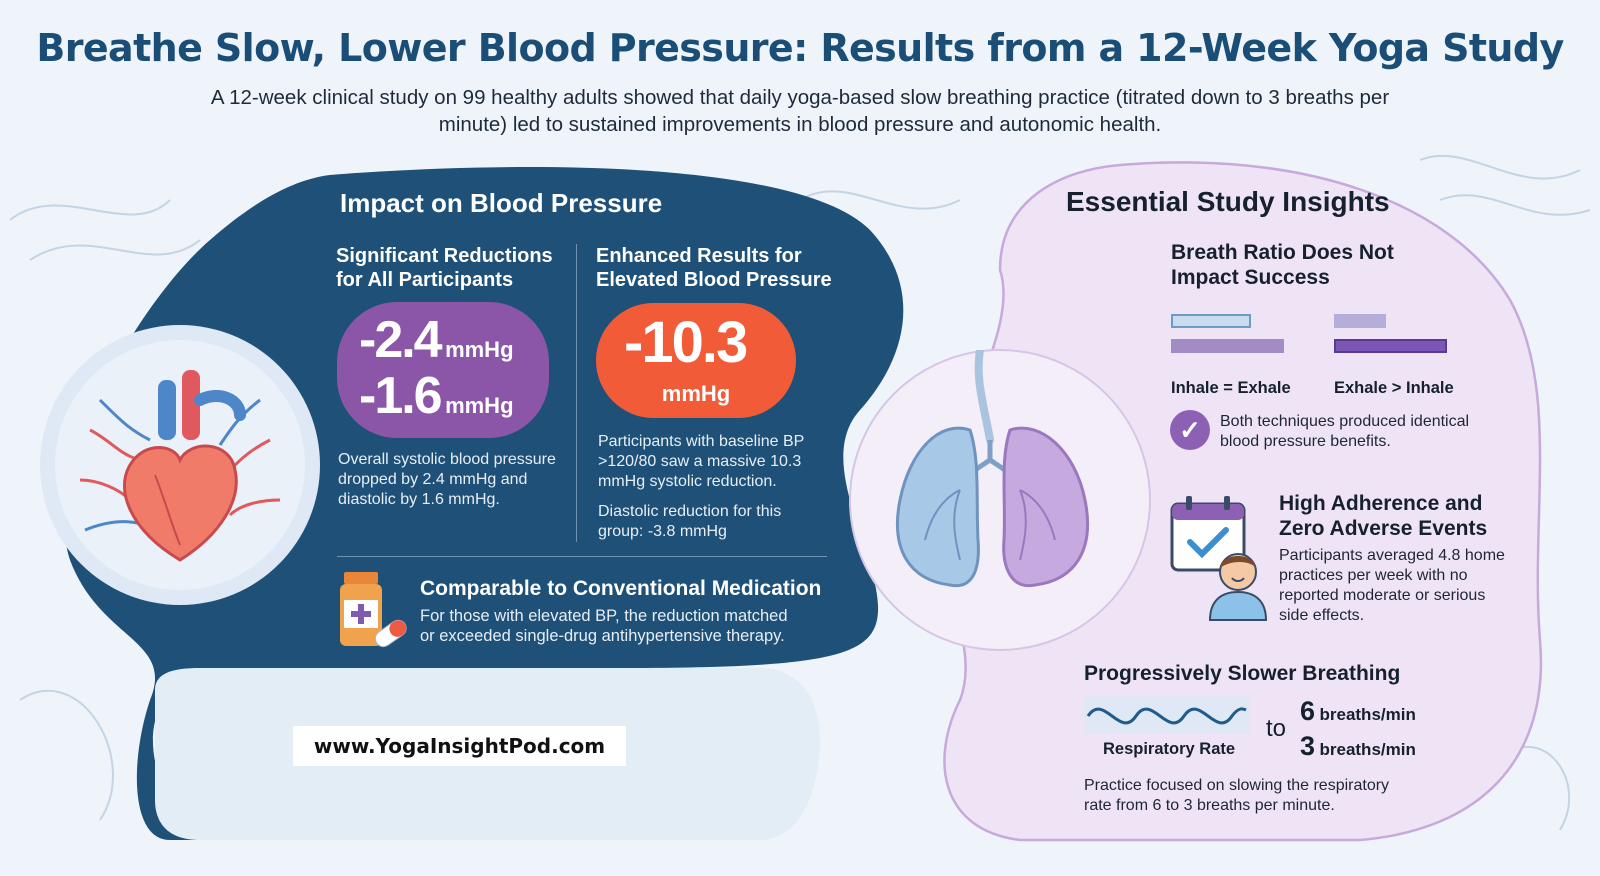 The height and width of the screenshot is (876, 1600). I want to click on breath-ratio-heading: Breath Ratio Does Not Impact Success, so click(1282, 265).